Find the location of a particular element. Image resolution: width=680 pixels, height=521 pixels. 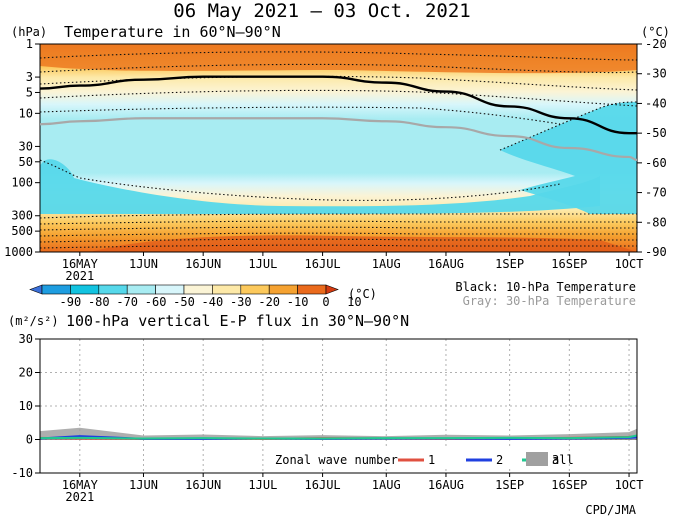

colorbar-tick-label: 10 is located at coordinates (354, 302).